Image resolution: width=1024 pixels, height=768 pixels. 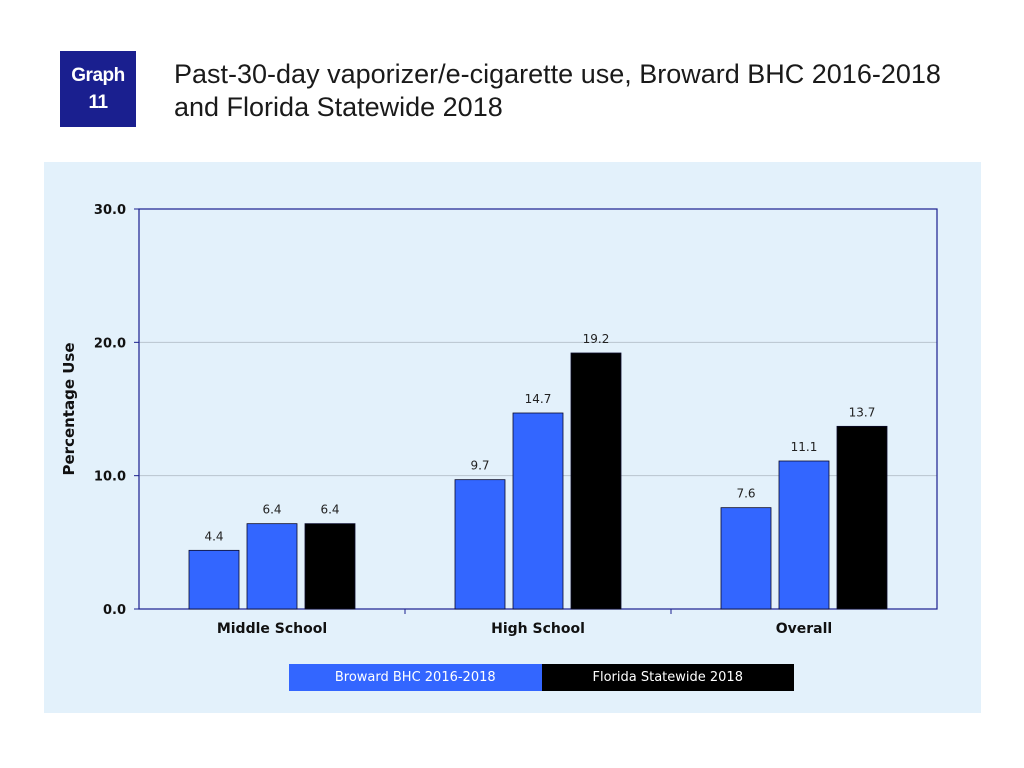 What do you see at coordinates (338, 107) in the screenshot?
I see `chart-heading-line-2: and Florida Statewide 2018` at bounding box center [338, 107].